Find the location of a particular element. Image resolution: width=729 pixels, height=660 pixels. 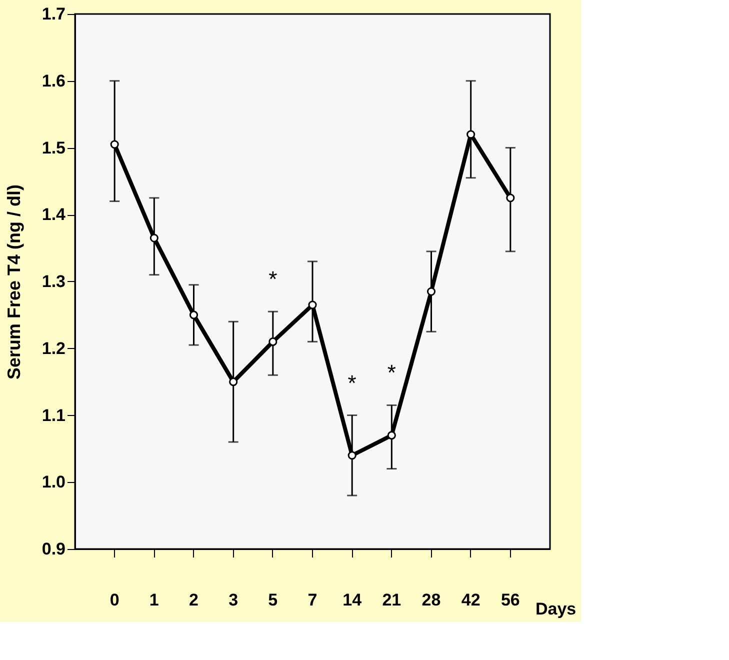

x-tick-label: 14 is located at coordinates (352, 600).